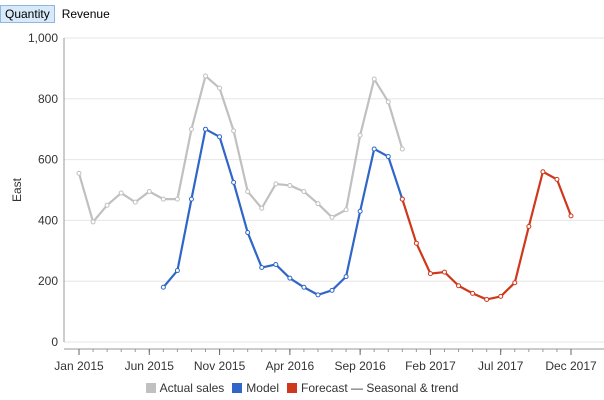 The height and width of the screenshot is (400, 604). I want to click on y-tick-label: 0, so click(54, 342).